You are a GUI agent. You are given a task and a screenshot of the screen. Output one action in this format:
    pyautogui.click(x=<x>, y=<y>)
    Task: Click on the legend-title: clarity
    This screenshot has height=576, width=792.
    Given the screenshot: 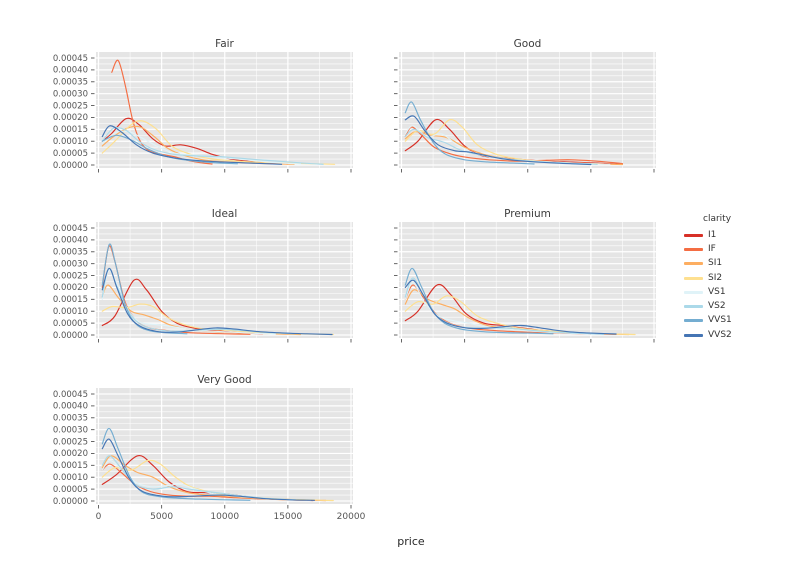 What is the action you would take?
    pyautogui.click(x=717, y=219)
    